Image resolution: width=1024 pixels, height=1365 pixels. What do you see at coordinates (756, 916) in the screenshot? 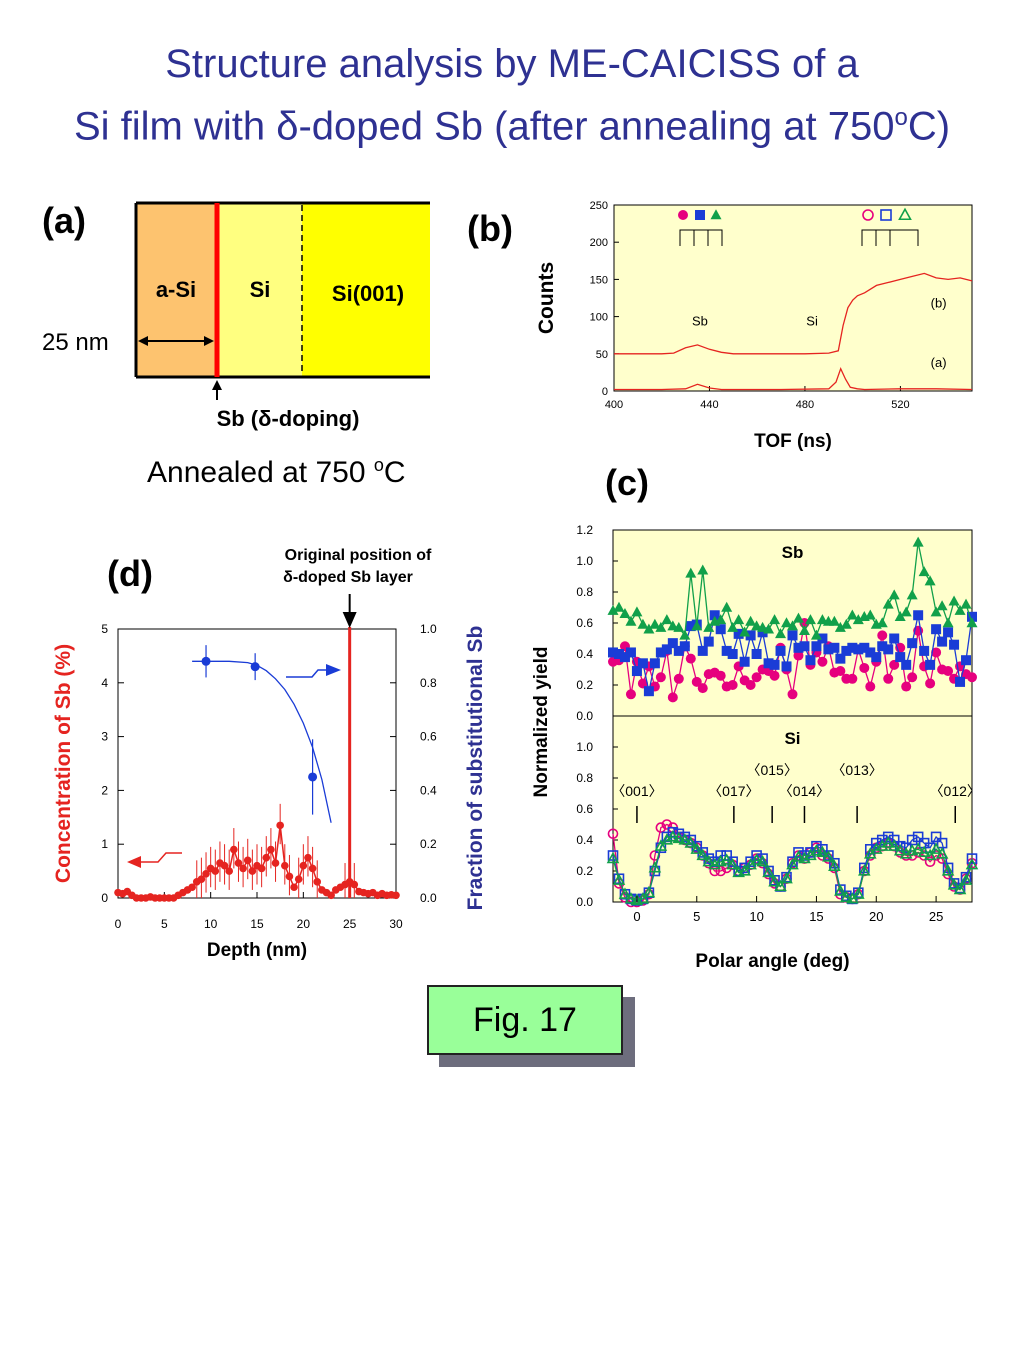
I see `x-tick-label: 10` at bounding box center [756, 916].